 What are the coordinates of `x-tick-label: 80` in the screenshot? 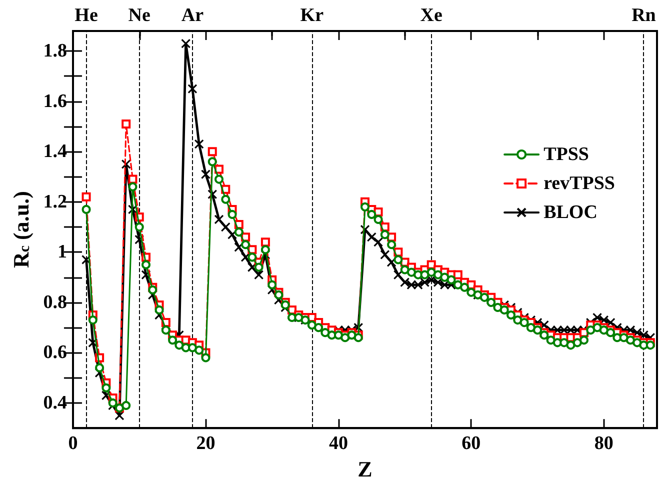 It's located at (604, 443).